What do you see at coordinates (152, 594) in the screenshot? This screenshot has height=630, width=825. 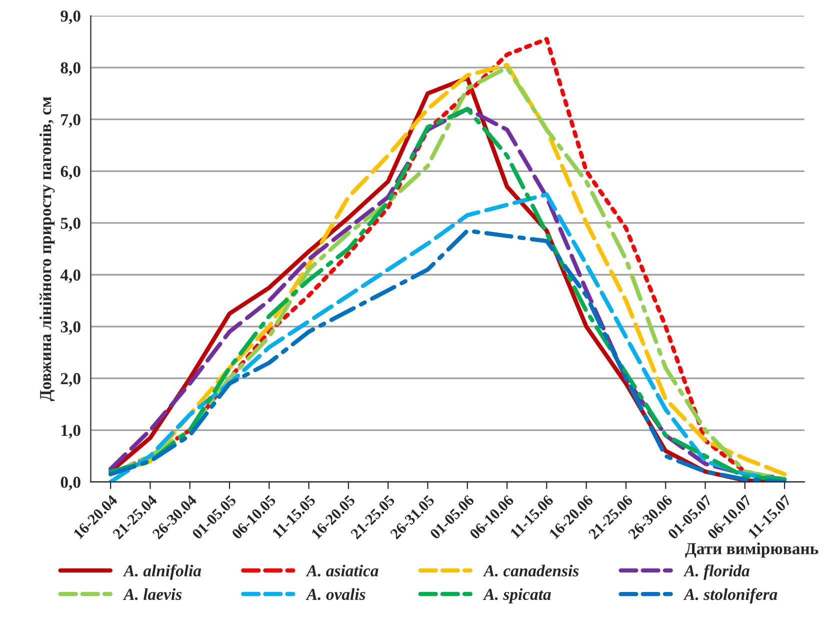 I see `legend-label: A. laevis` at bounding box center [152, 594].